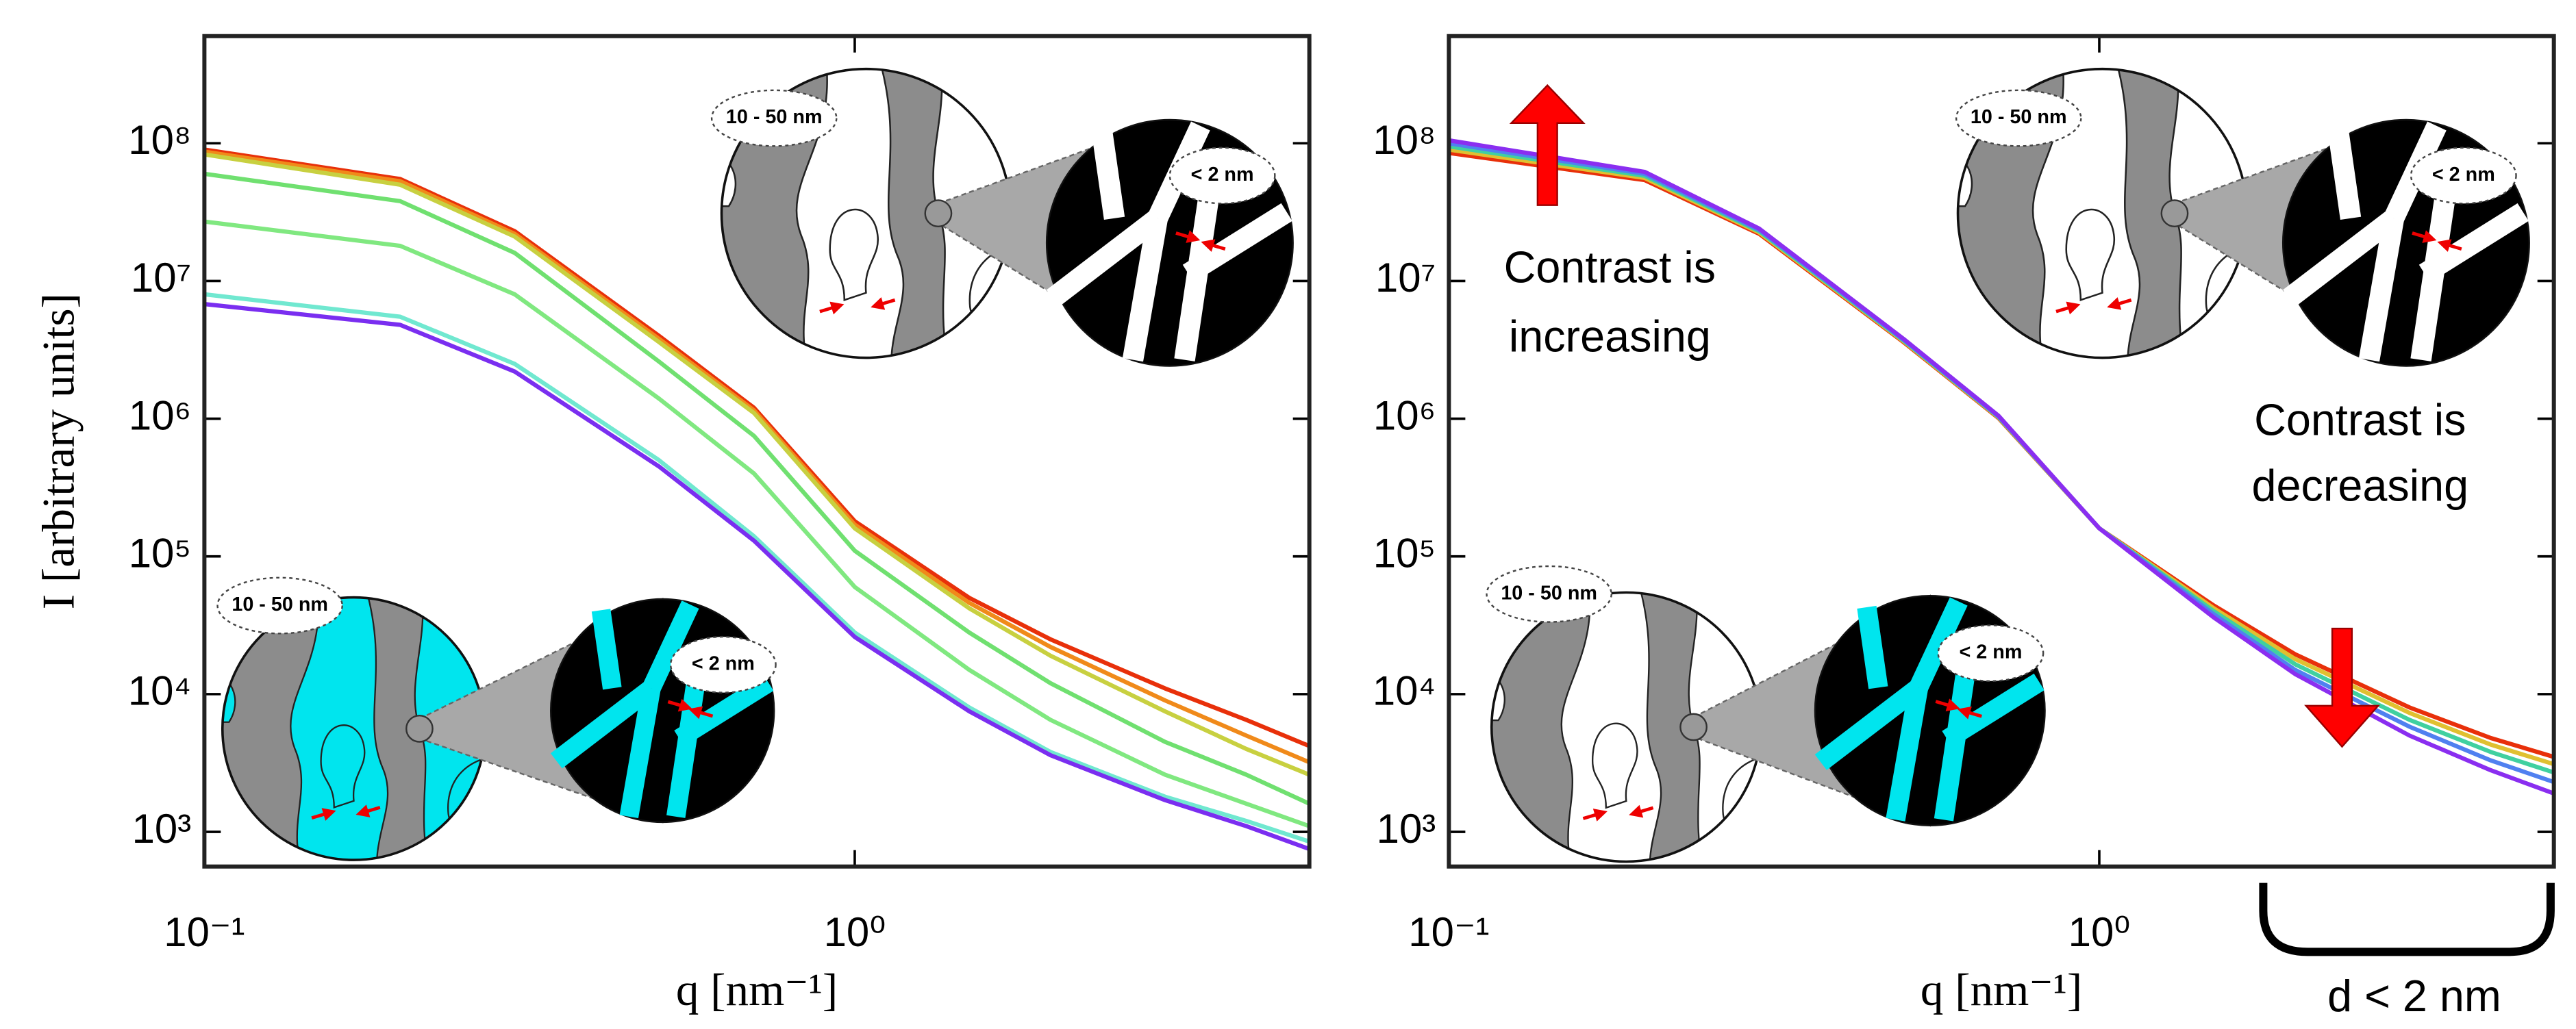 This screenshot has width=2576, height=1029. Describe the element at coordinates (59, 451) in the screenshot. I see `y-axis-label: I [arbitrary units]` at that location.